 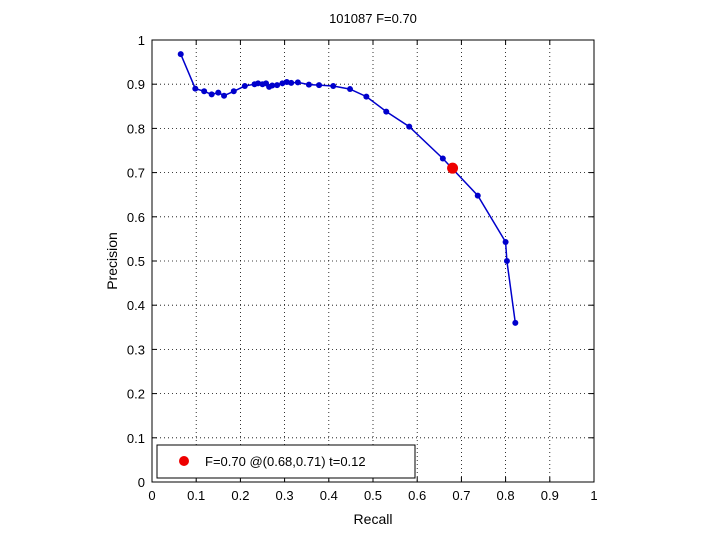 What do you see at coordinates (196, 495) in the screenshot?
I see `x-tick-label: 0.1` at bounding box center [196, 495].